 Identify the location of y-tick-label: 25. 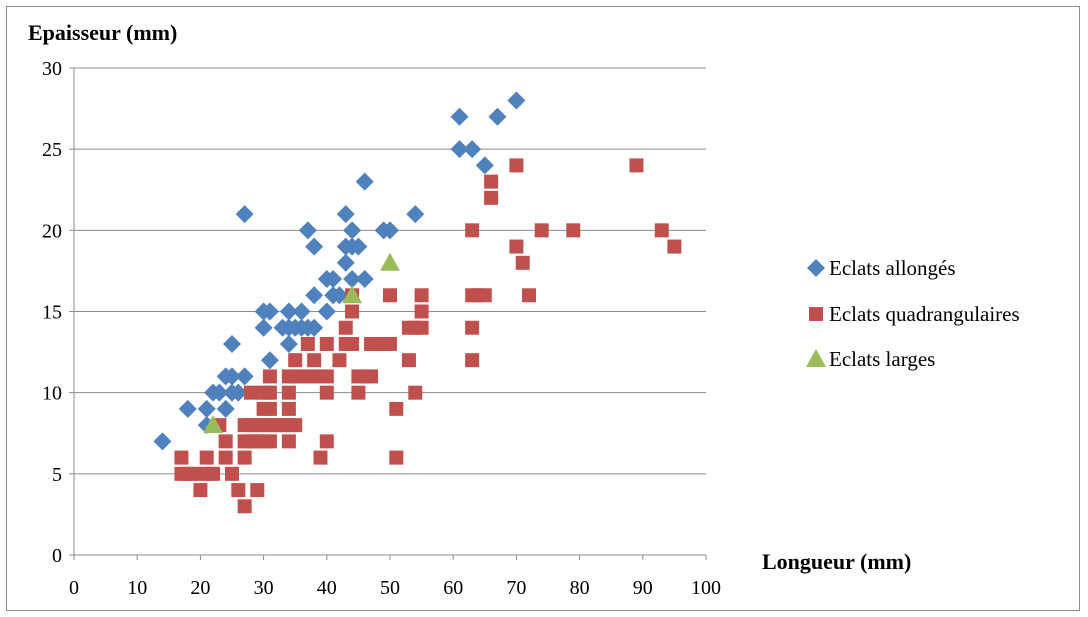
(52, 150).